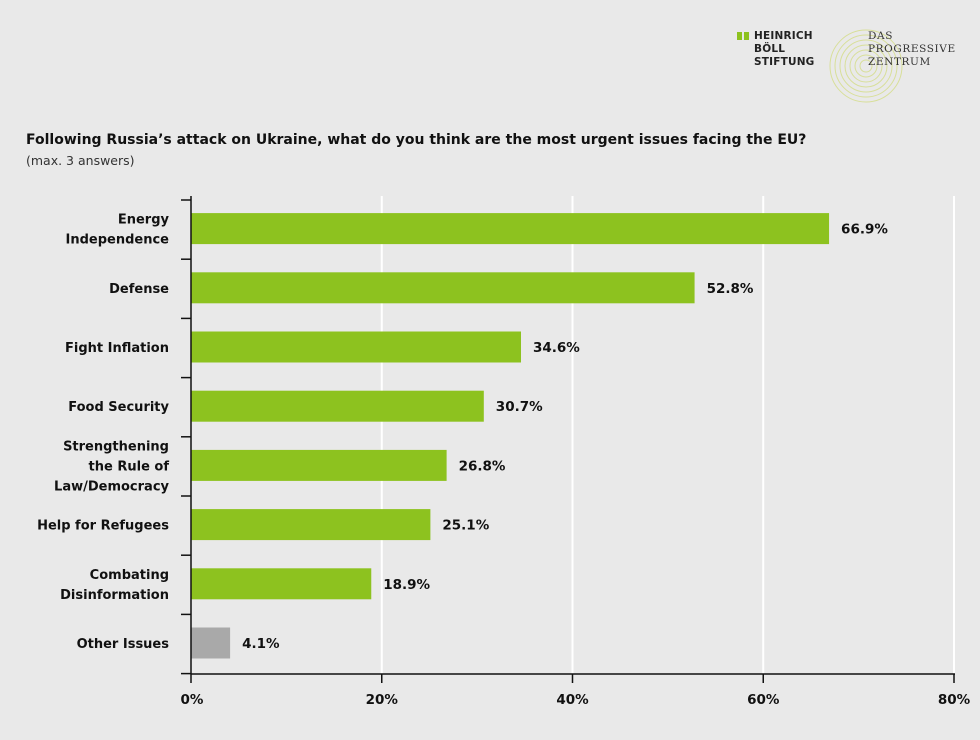  What do you see at coordinates (482, 466) in the screenshot?
I see `data-label: 26.8%` at bounding box center [482, 466].